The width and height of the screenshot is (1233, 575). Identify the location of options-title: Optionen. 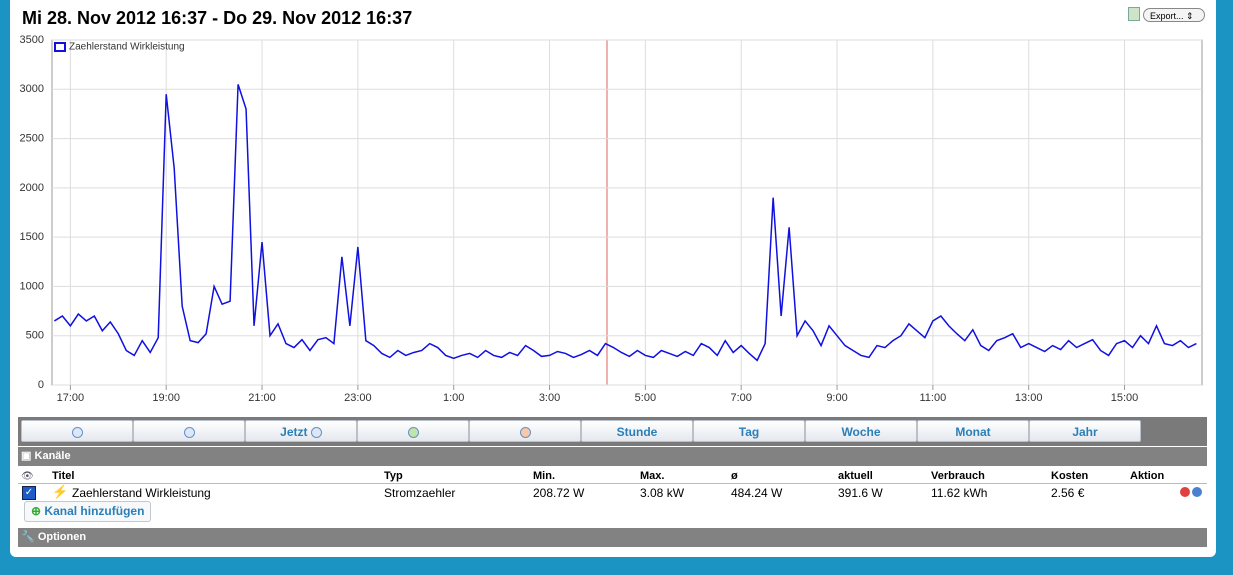
(62, 537).